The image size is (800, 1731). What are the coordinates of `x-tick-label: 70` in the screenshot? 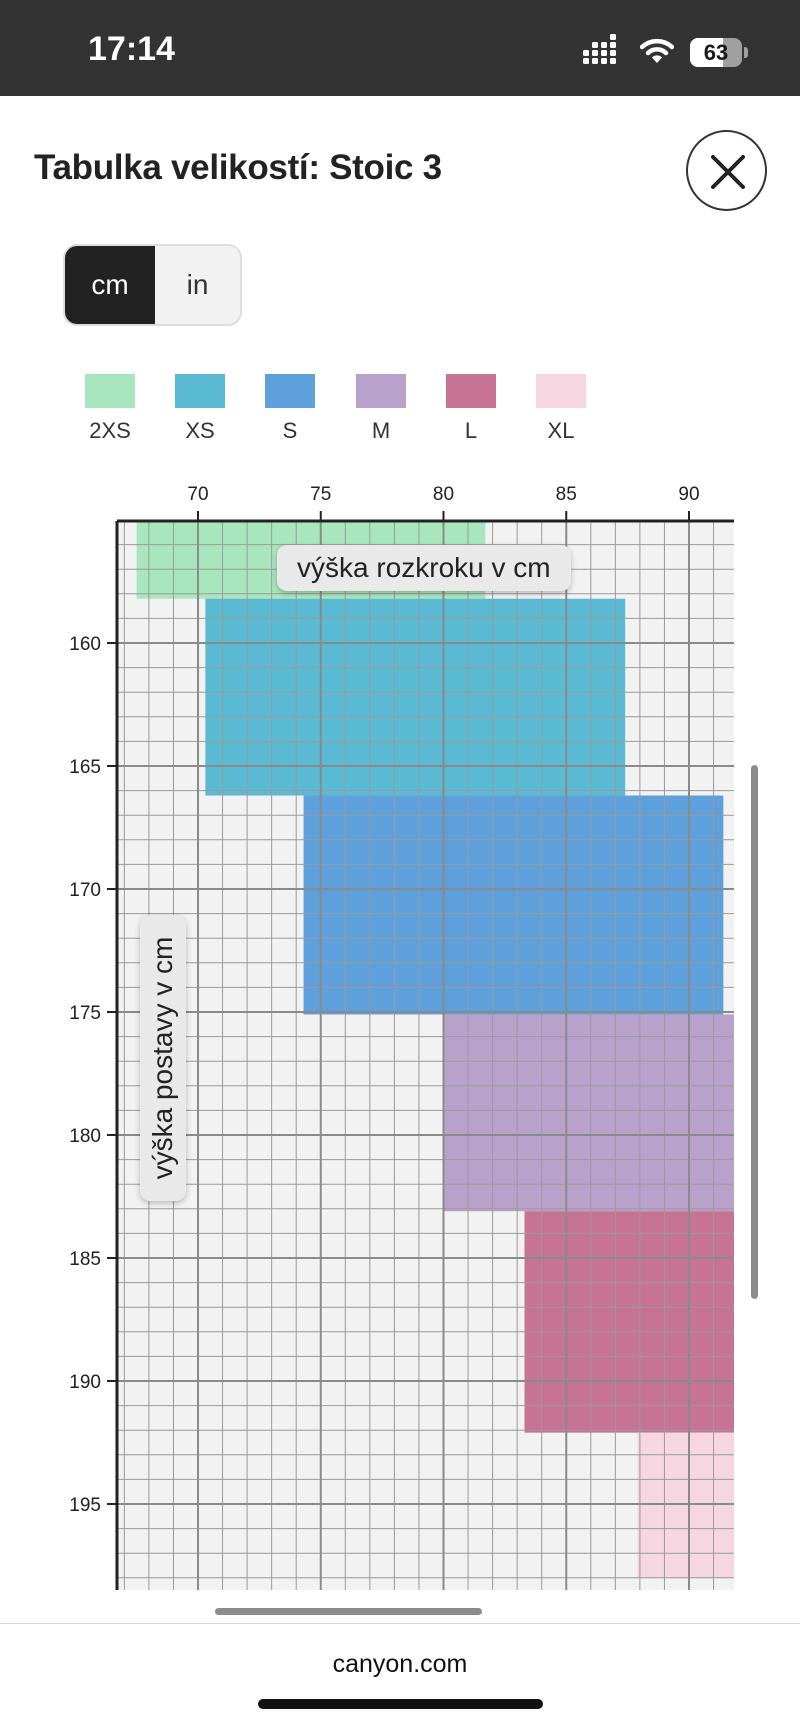 It's located at (197, 494).